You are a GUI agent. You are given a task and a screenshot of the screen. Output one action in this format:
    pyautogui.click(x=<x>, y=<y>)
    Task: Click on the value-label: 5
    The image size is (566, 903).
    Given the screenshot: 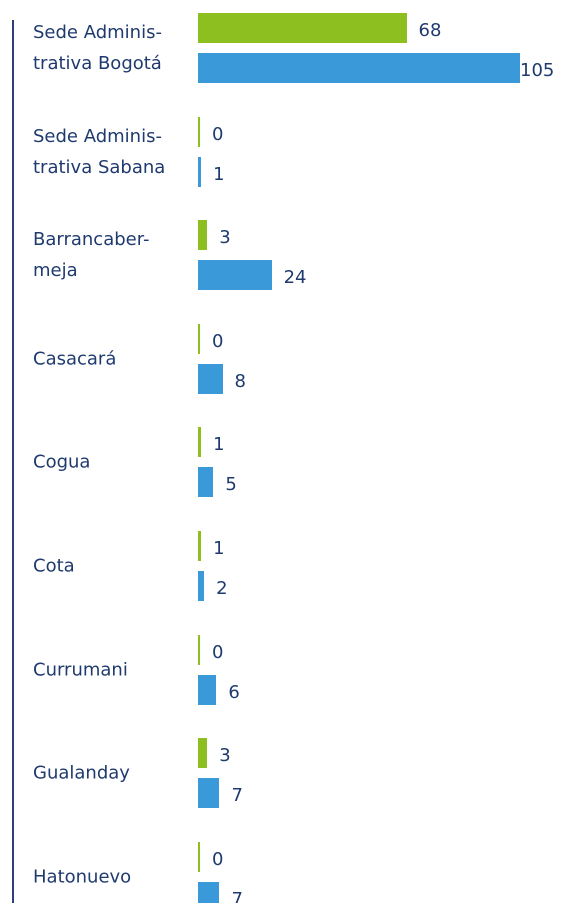 What is the action you would take?
    pyautogui.click(x=231, y=485)
    